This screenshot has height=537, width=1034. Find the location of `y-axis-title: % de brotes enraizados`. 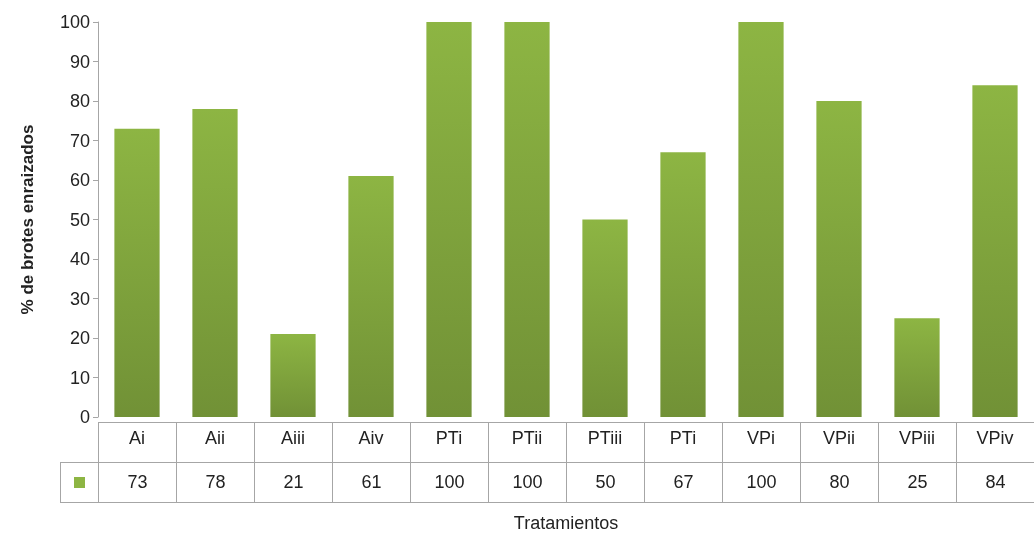

y-axis-title: % de brotes enraizados is located at coordinates (27, 219).